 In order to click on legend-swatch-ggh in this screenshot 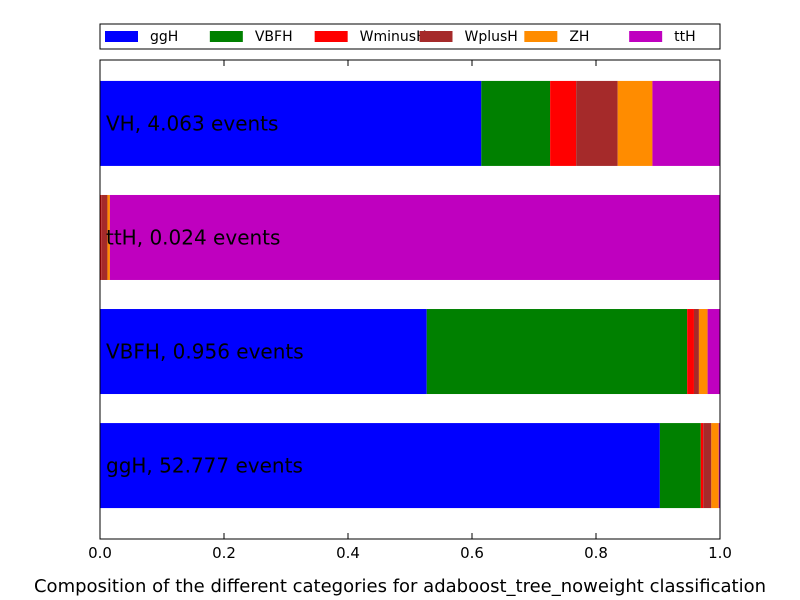, I will do `click(121, 36)`.